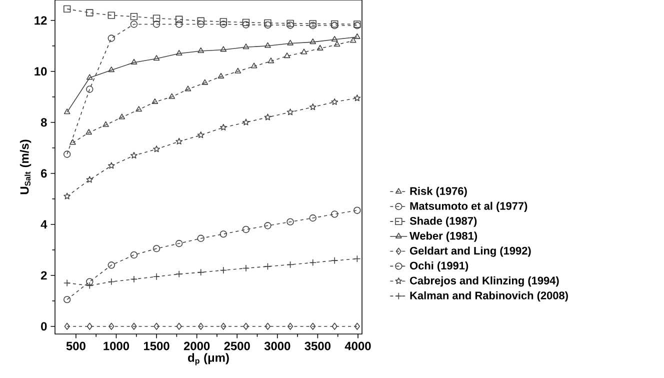 The height and width of the screenshot is (378, 664). Describe the element at coordinates (44, 173) in the screenshot. I see `y-tick-label: 6` at that location.